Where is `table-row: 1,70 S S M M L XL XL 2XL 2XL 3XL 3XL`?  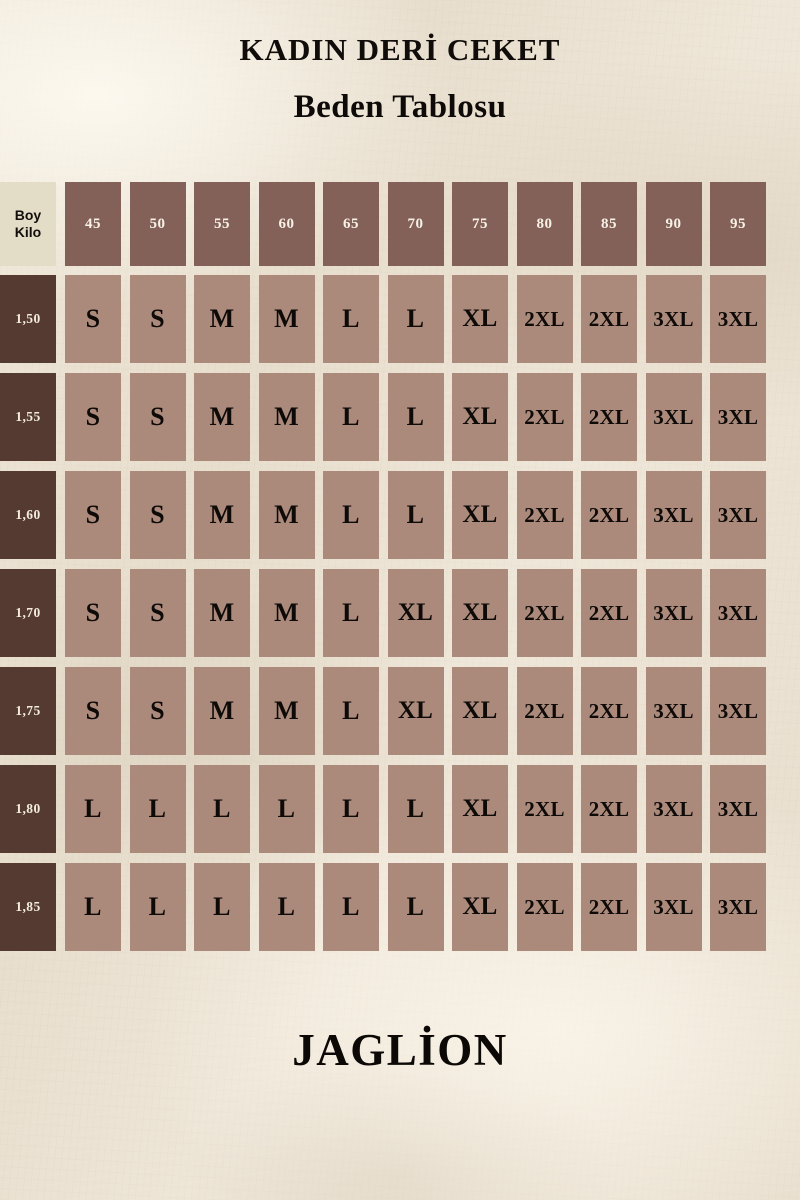
table-row: 1,70 S S M M L XL XL 2XL 2XL 3XL 3XL is located at coordinates (400, 613).